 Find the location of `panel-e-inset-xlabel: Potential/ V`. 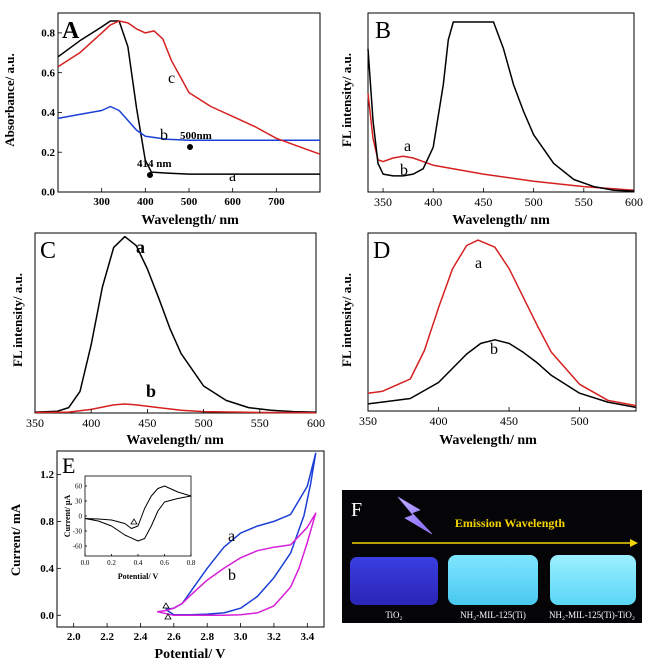

panel-e-inset-xlabel: Potential/ V is located at coordinates (138, 576).